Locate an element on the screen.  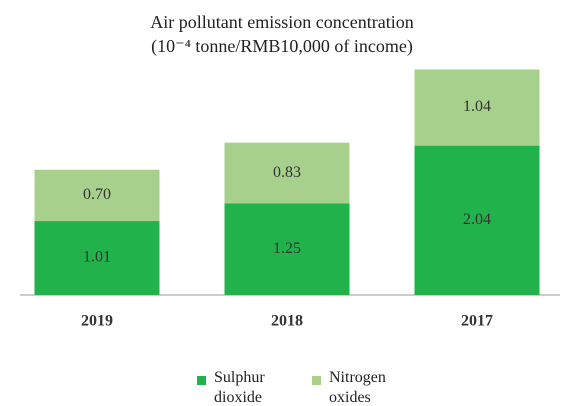
legend-label: Nitrogen oxides is located at coordinates (357, 387).